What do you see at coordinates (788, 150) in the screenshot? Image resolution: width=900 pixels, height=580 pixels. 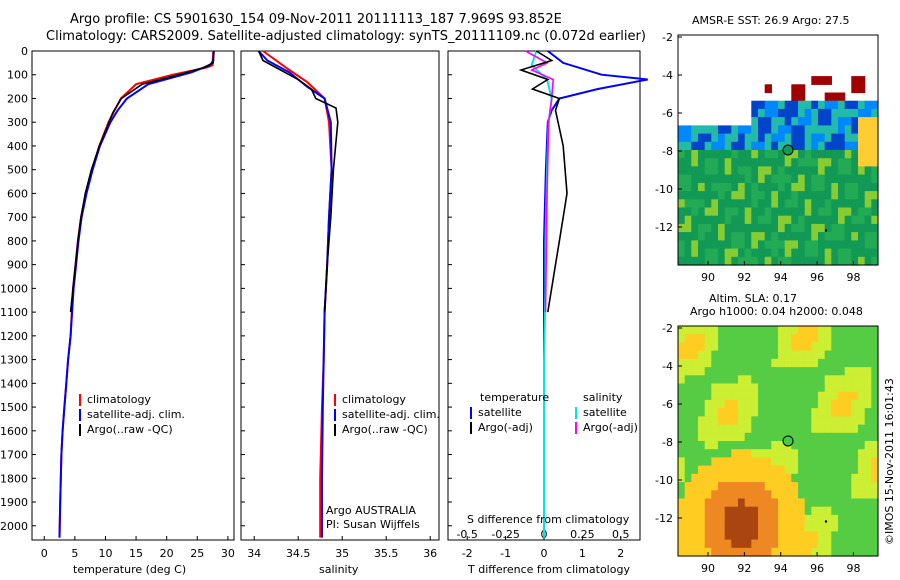 I see `argo-location-marker` at bounding box center [788, 150].